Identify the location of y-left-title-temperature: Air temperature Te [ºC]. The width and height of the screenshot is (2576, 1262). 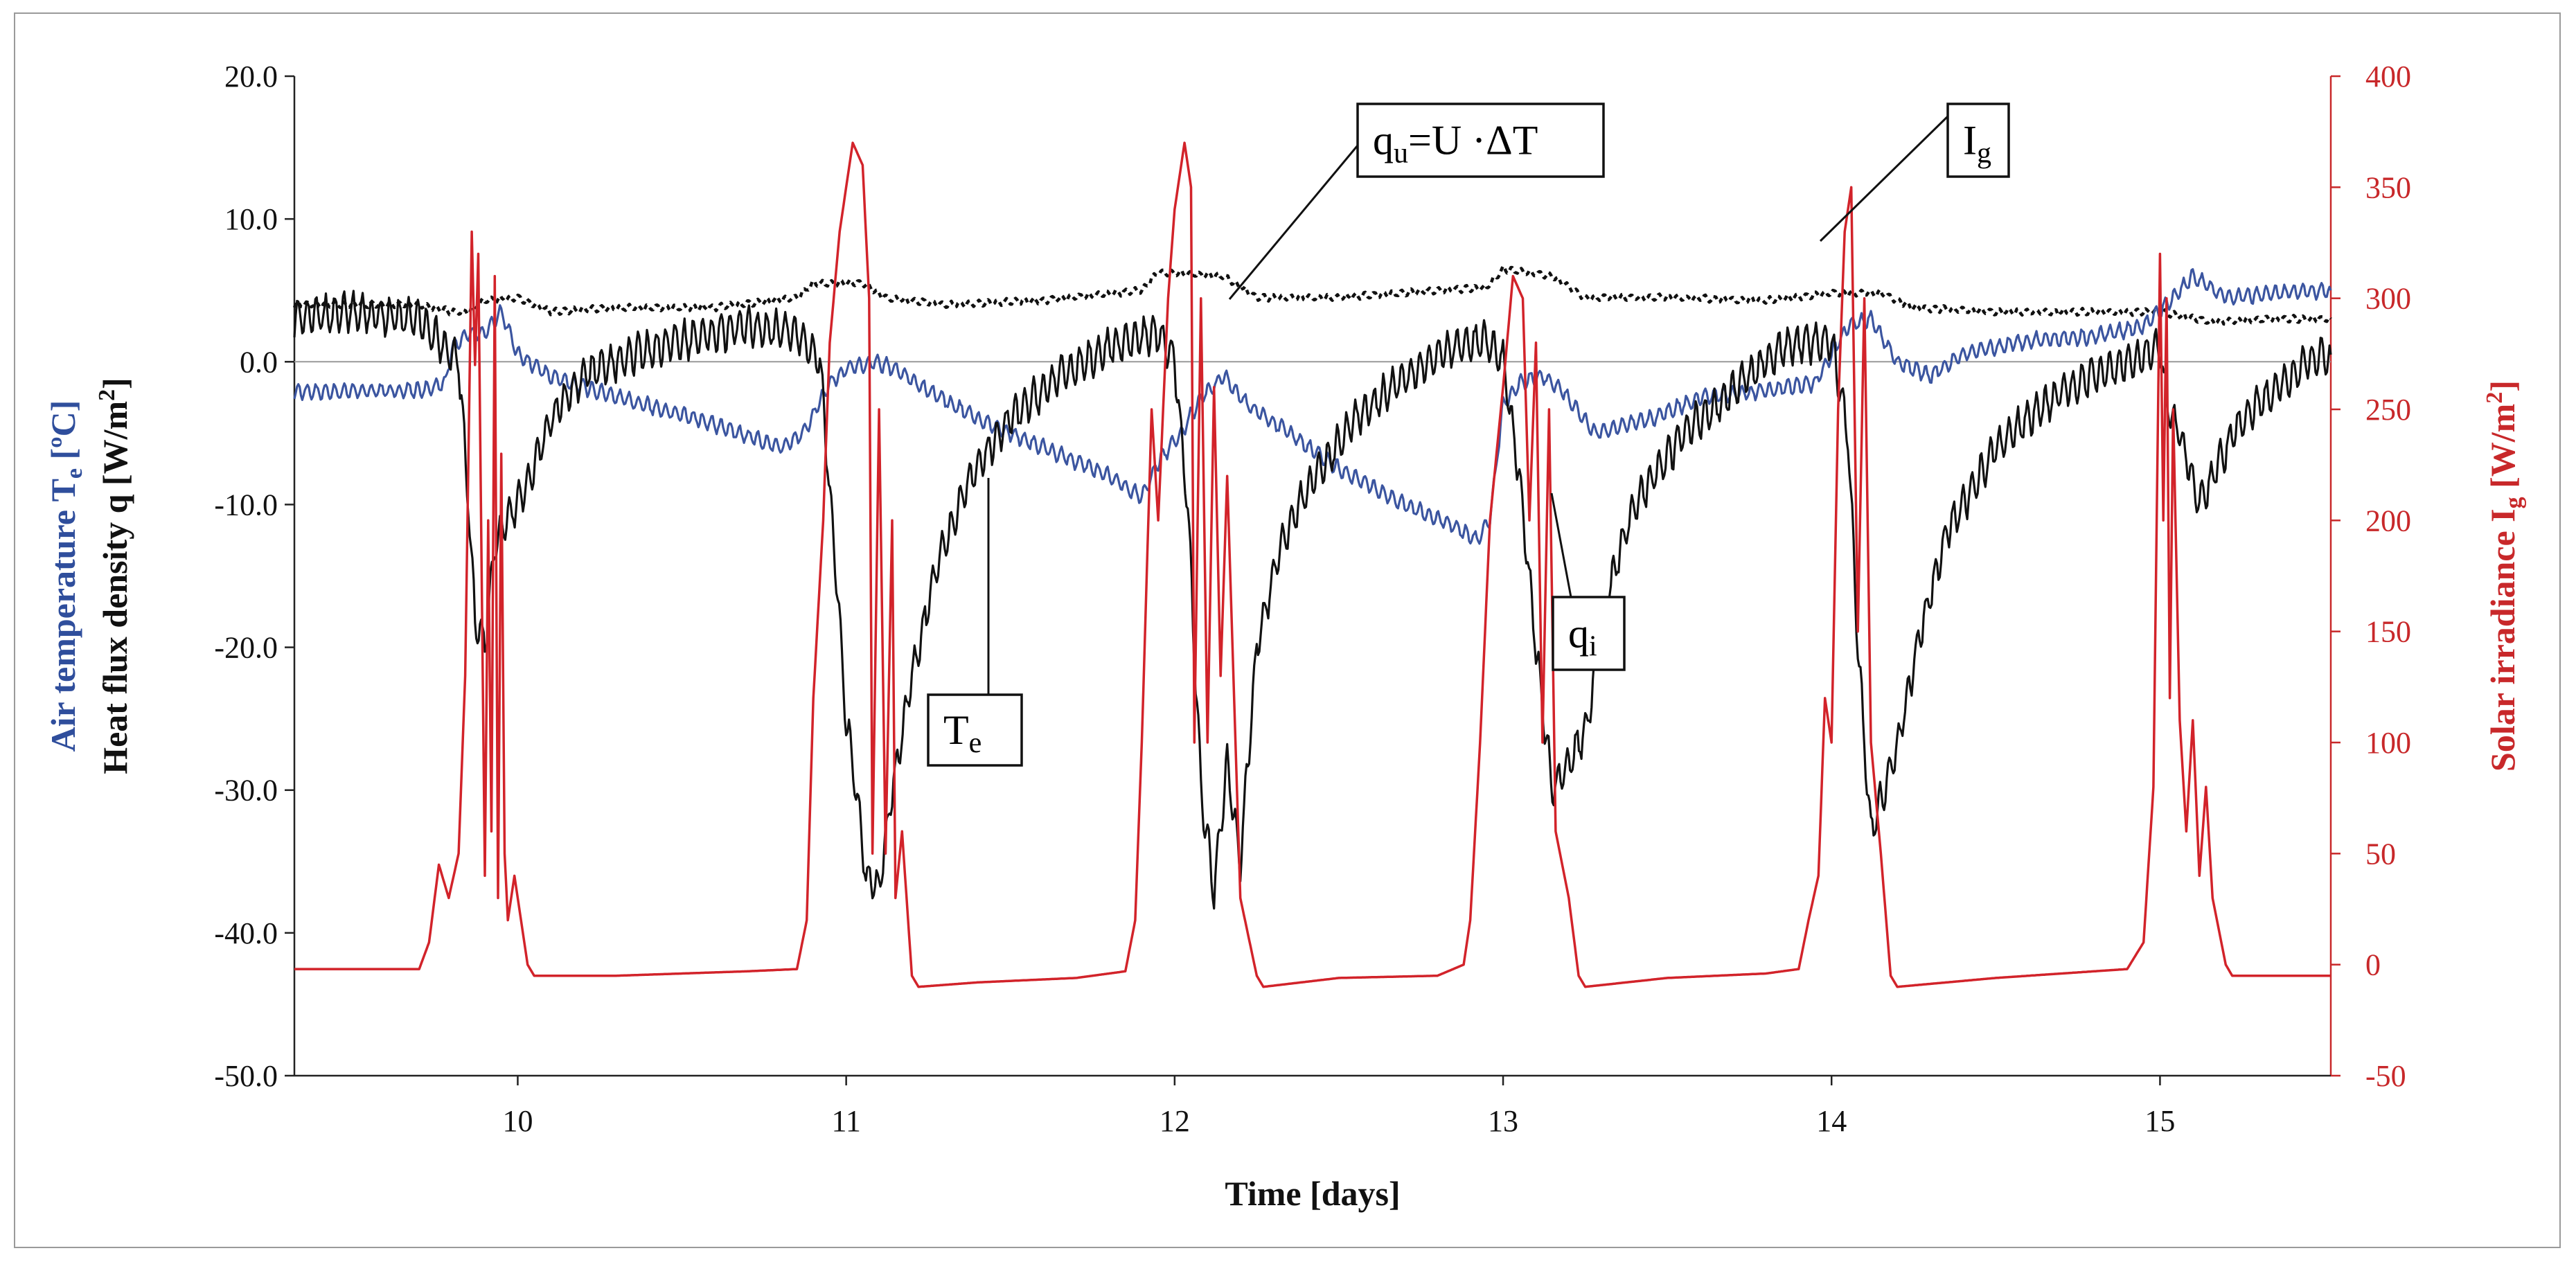
(65, 576).